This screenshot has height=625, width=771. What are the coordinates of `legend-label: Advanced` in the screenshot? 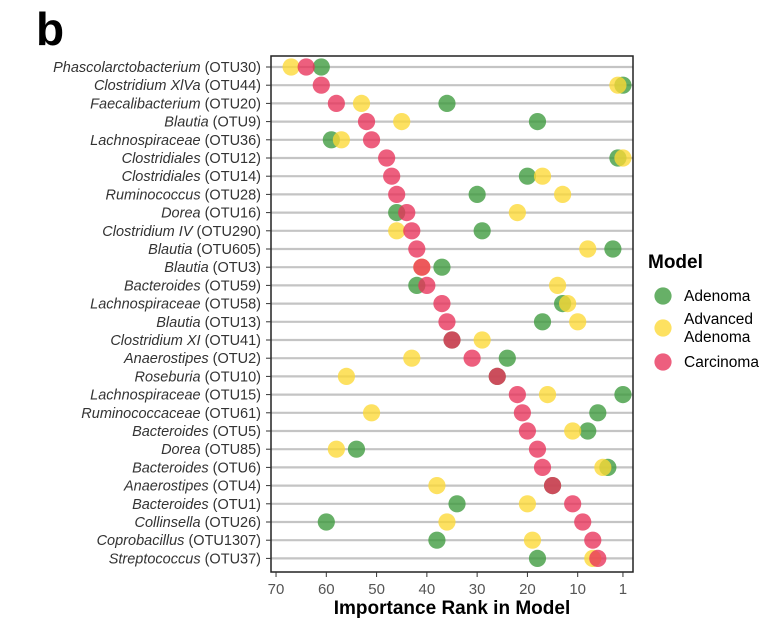 It's located at (718, 319).